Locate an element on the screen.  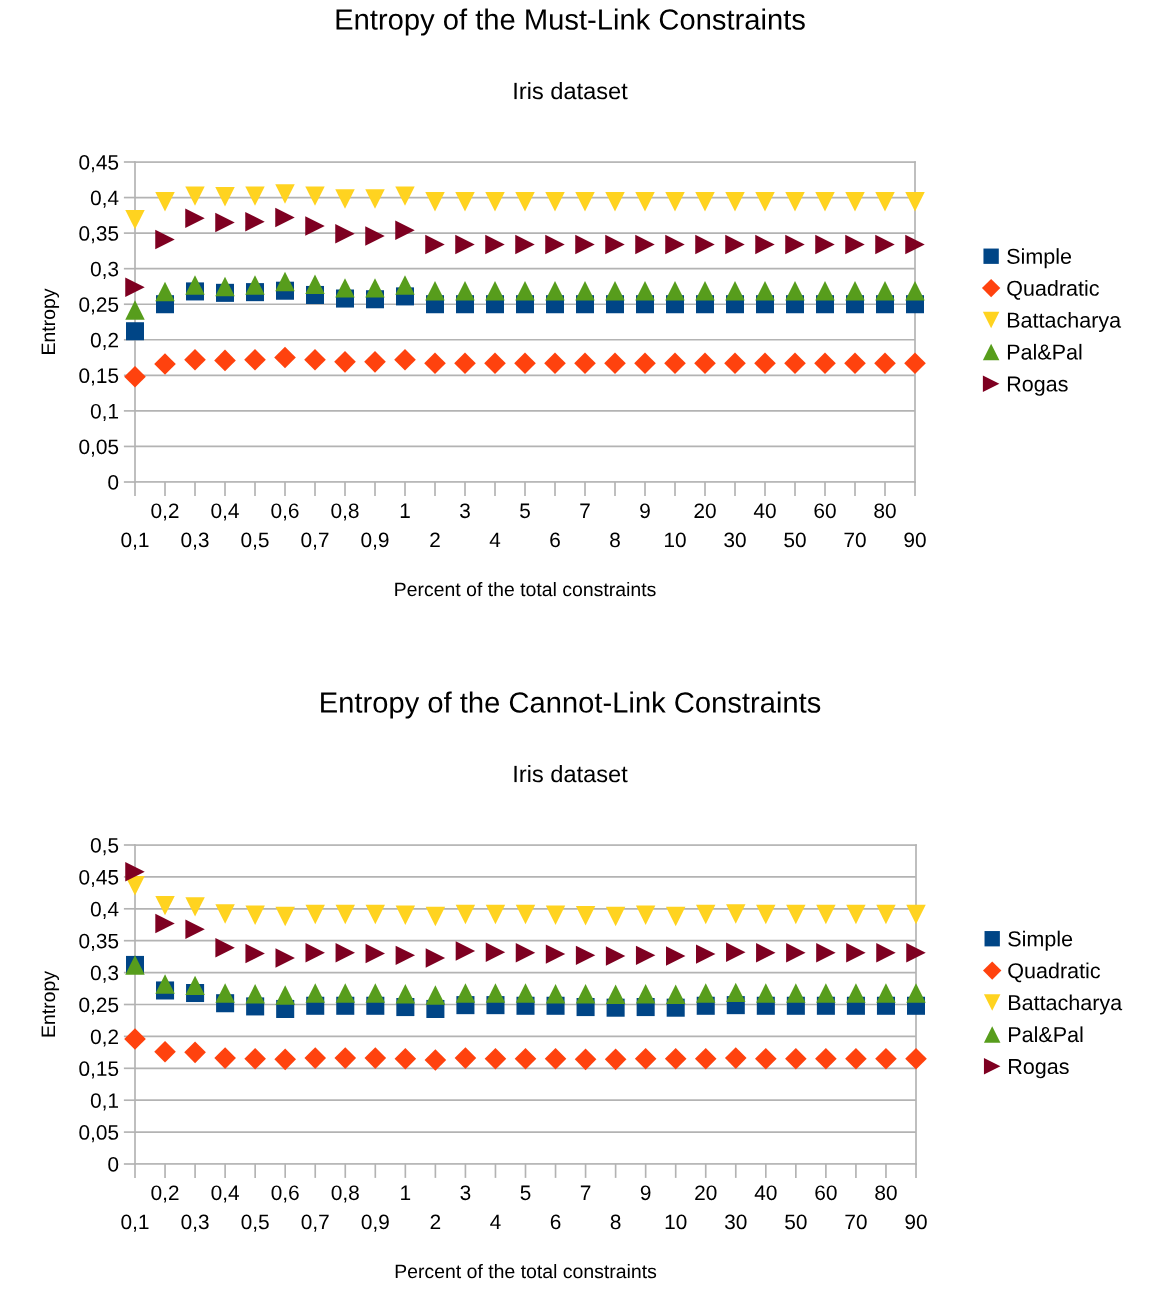
chart-title: Entropy of the Must-Link Constraints is located at coordinates (570, 22).